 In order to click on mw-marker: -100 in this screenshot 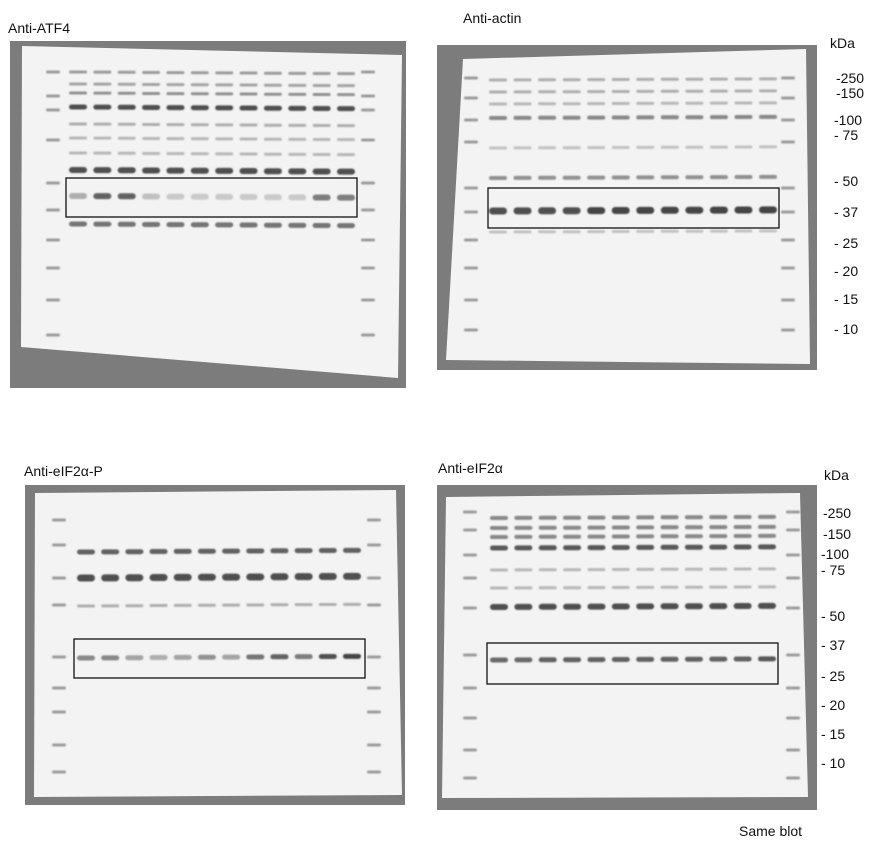, I will do `click(835, 554)`.